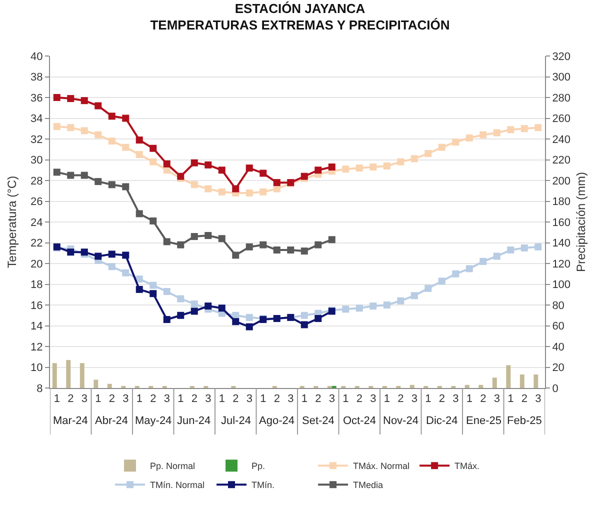  What do you see at coordinates (467, 466) in the screenshot?
I see `legend-label: TMáx.` at bounding box center [467, 466].